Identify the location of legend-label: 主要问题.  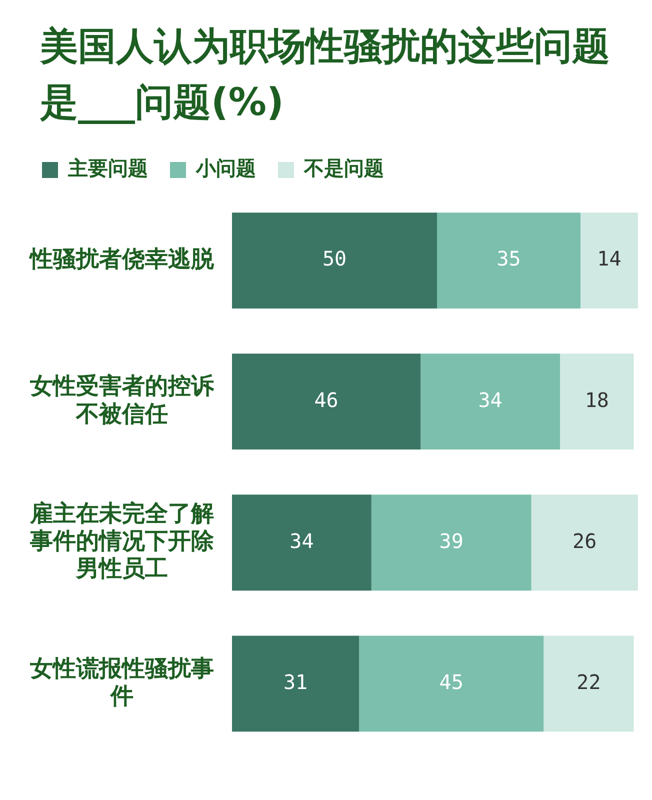
(107, 168).